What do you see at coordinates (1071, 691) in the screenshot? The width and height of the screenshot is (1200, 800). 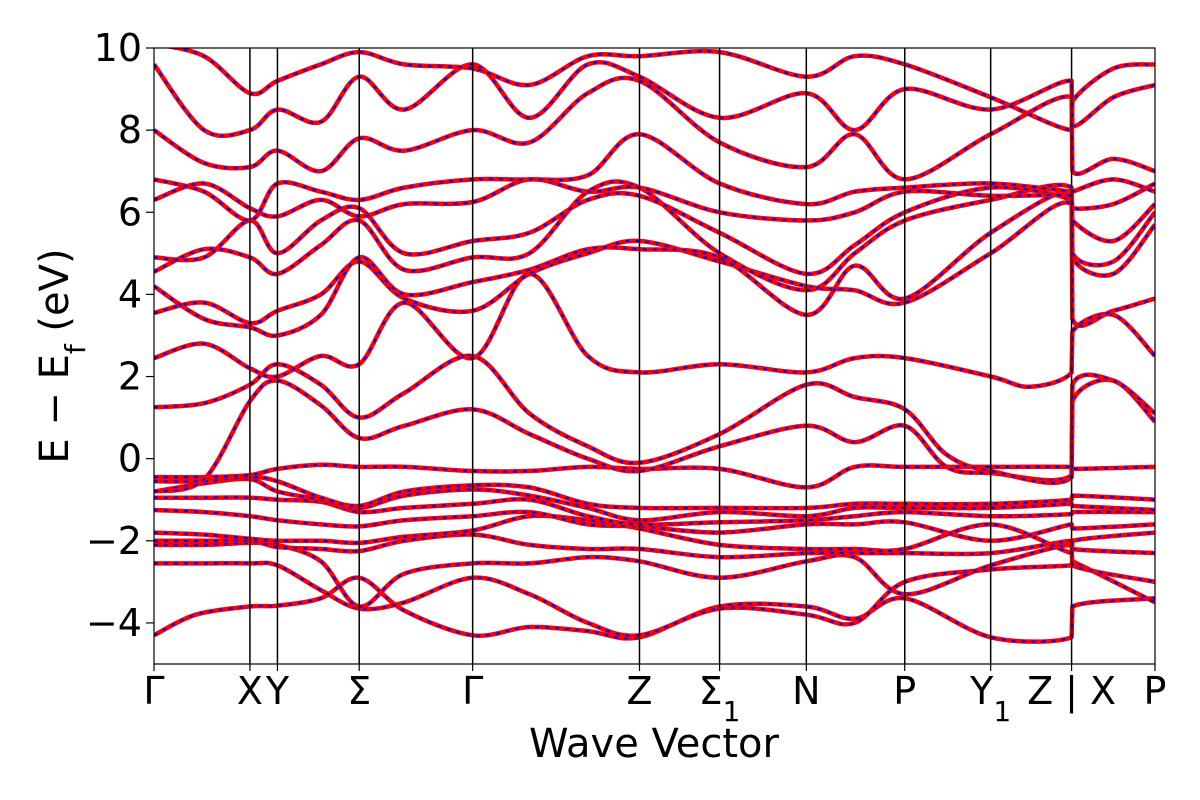 I see `x-tick-label: Z | X` at bounding box center [1071, 691].